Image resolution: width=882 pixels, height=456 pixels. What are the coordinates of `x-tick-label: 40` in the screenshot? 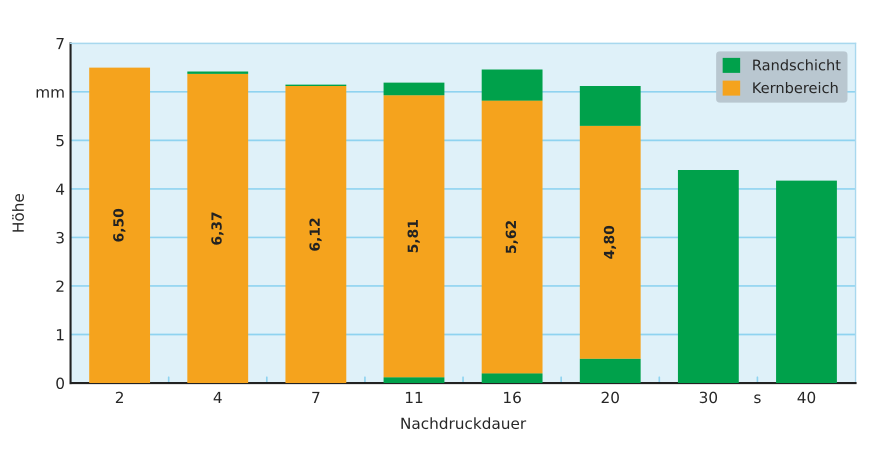 It's located at (807, 398).